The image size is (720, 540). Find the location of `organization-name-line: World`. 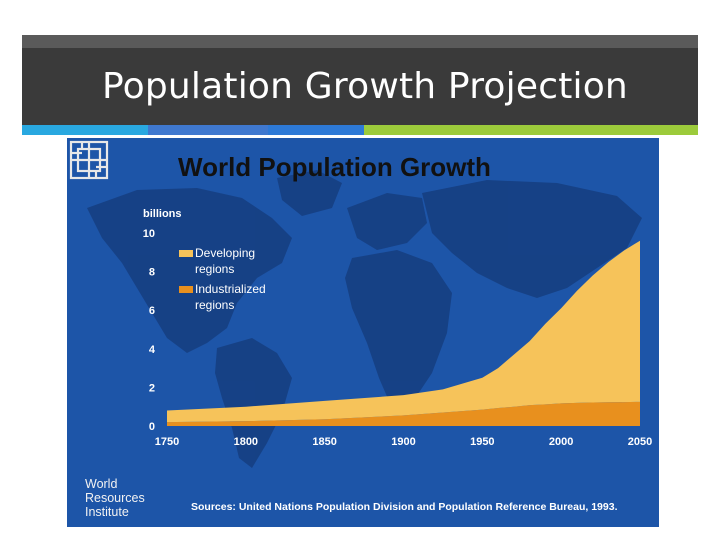

organization-name-line: World is located at coordinates (101, 484).